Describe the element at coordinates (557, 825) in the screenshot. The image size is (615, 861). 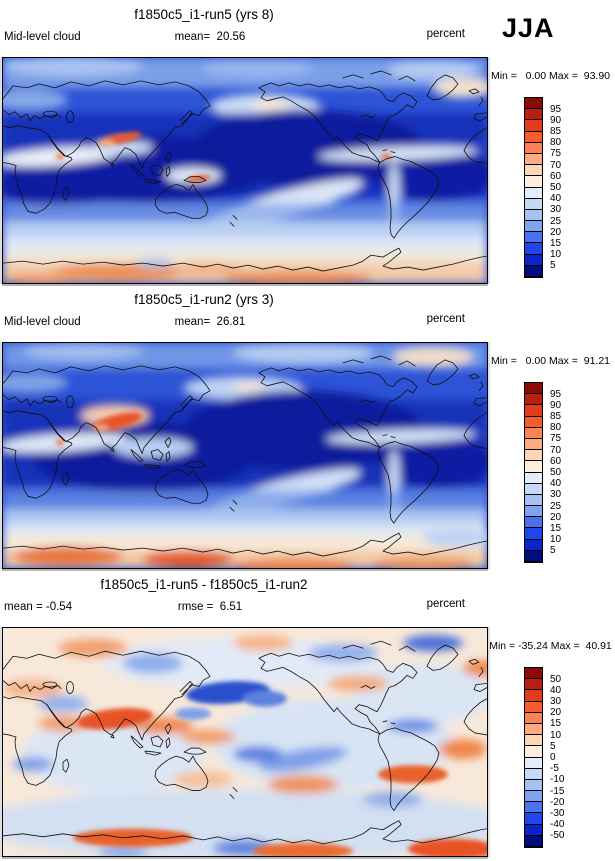
I see `colorbar-tick-label: -40` at that location.